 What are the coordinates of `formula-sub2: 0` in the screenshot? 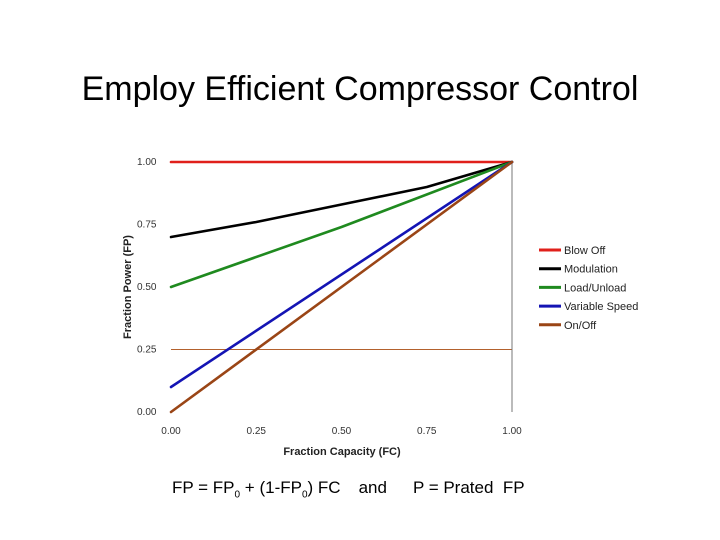 It's located at (304, 495).